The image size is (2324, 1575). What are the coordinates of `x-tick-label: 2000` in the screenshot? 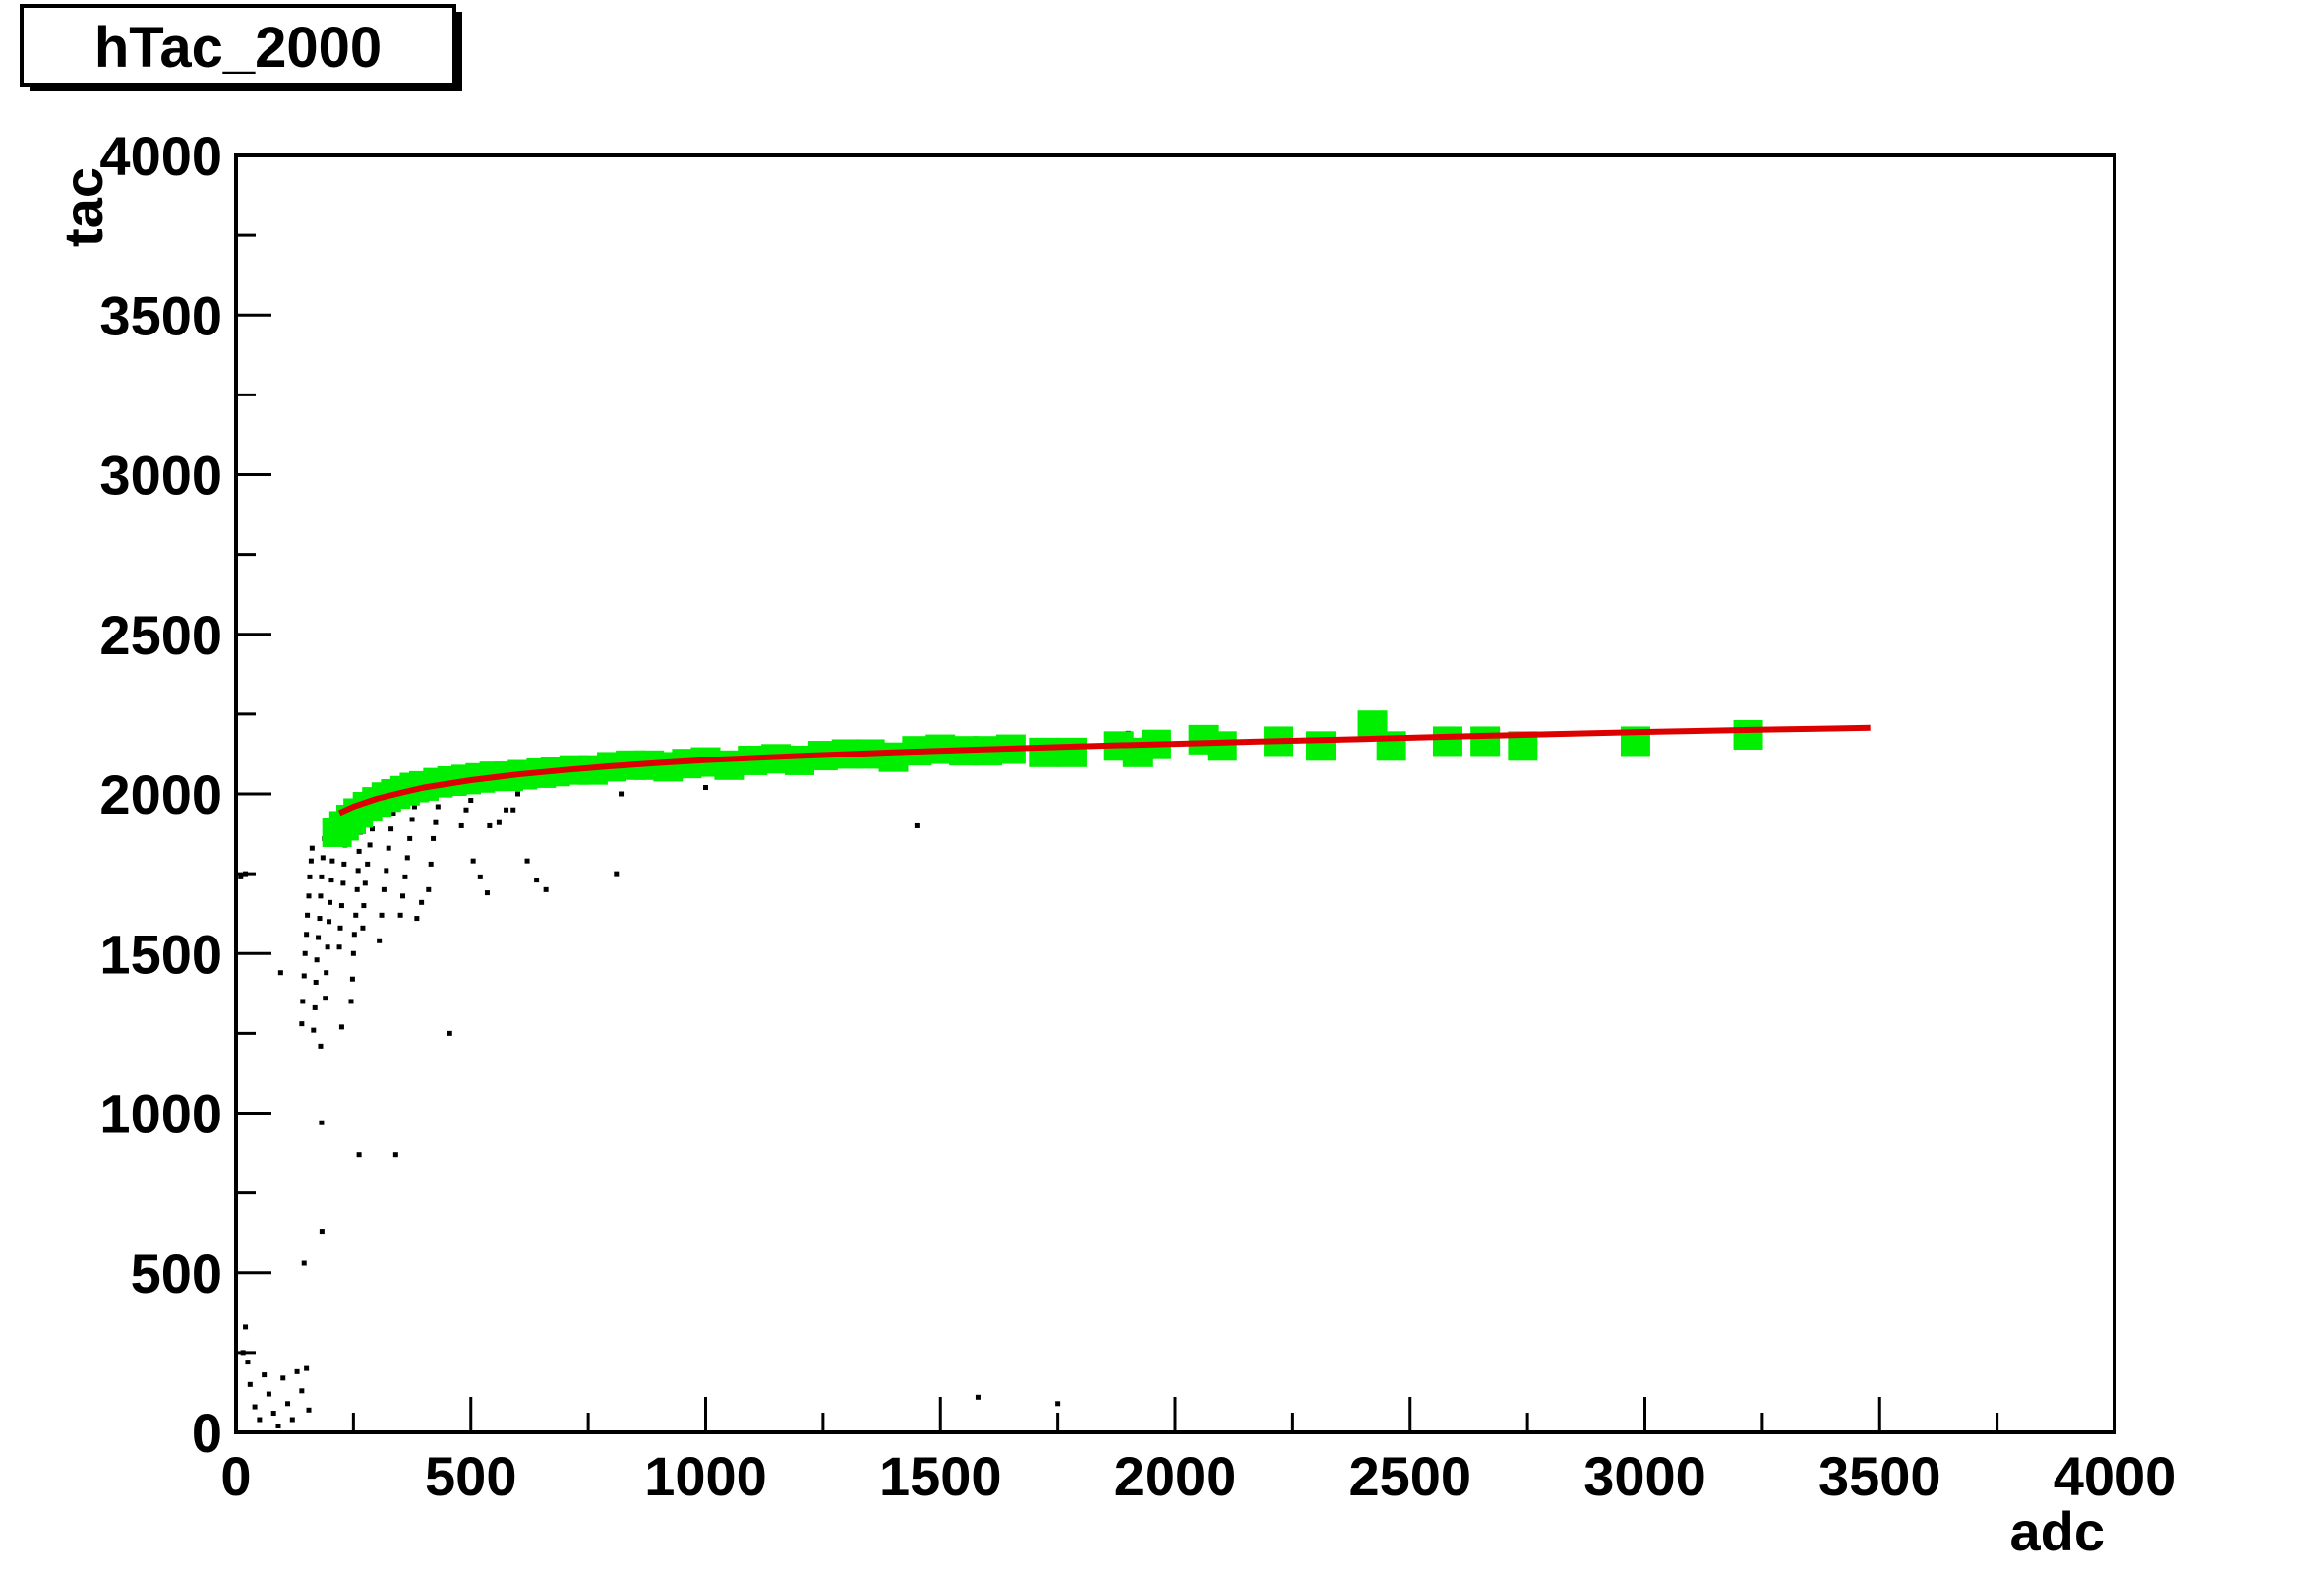 It's located at (1175, 1476).